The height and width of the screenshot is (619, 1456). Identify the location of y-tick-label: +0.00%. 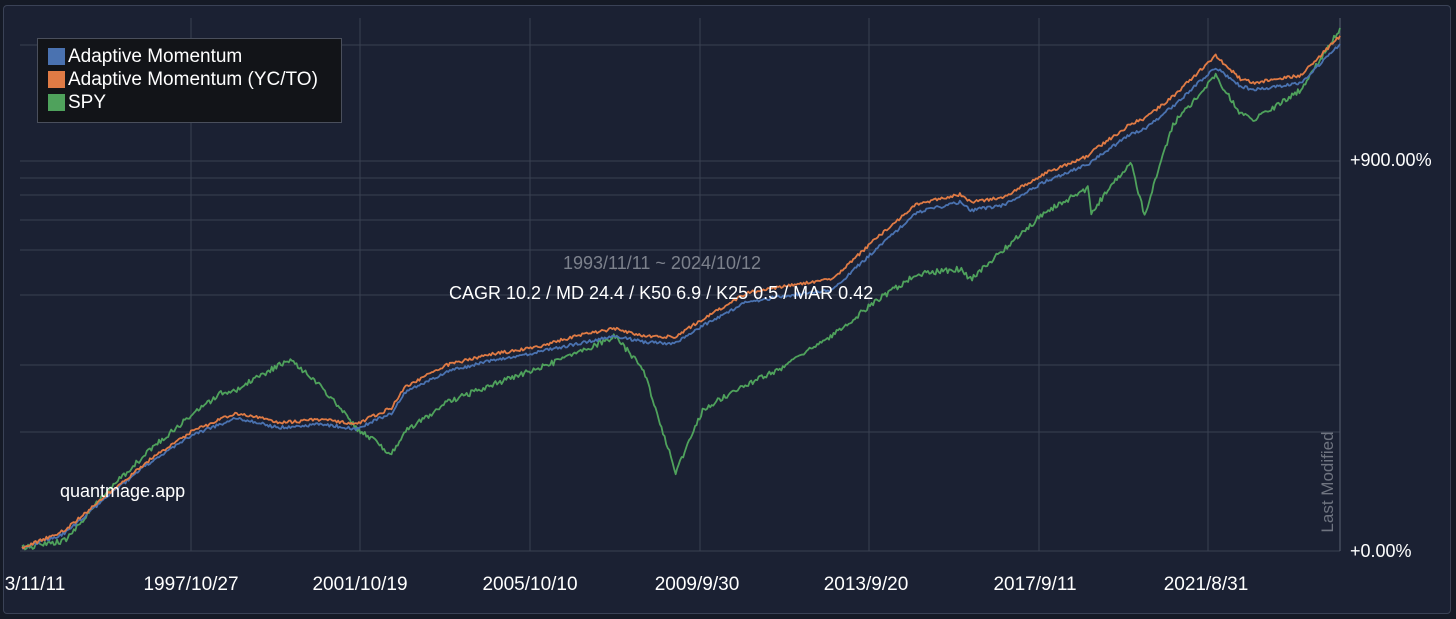
(1381, 551).